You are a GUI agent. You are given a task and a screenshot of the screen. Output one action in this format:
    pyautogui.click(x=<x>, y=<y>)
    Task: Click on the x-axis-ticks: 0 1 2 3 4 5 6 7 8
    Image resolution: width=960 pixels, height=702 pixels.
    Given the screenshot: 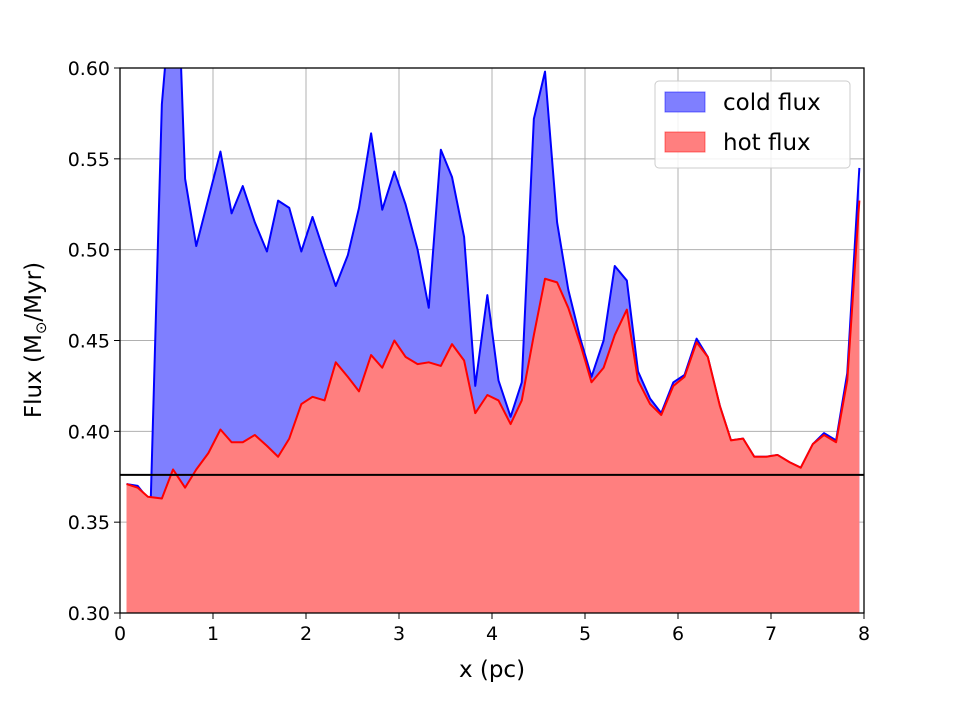 What is the action you would take?
    pyautogui.click(x=492, y=629)
    